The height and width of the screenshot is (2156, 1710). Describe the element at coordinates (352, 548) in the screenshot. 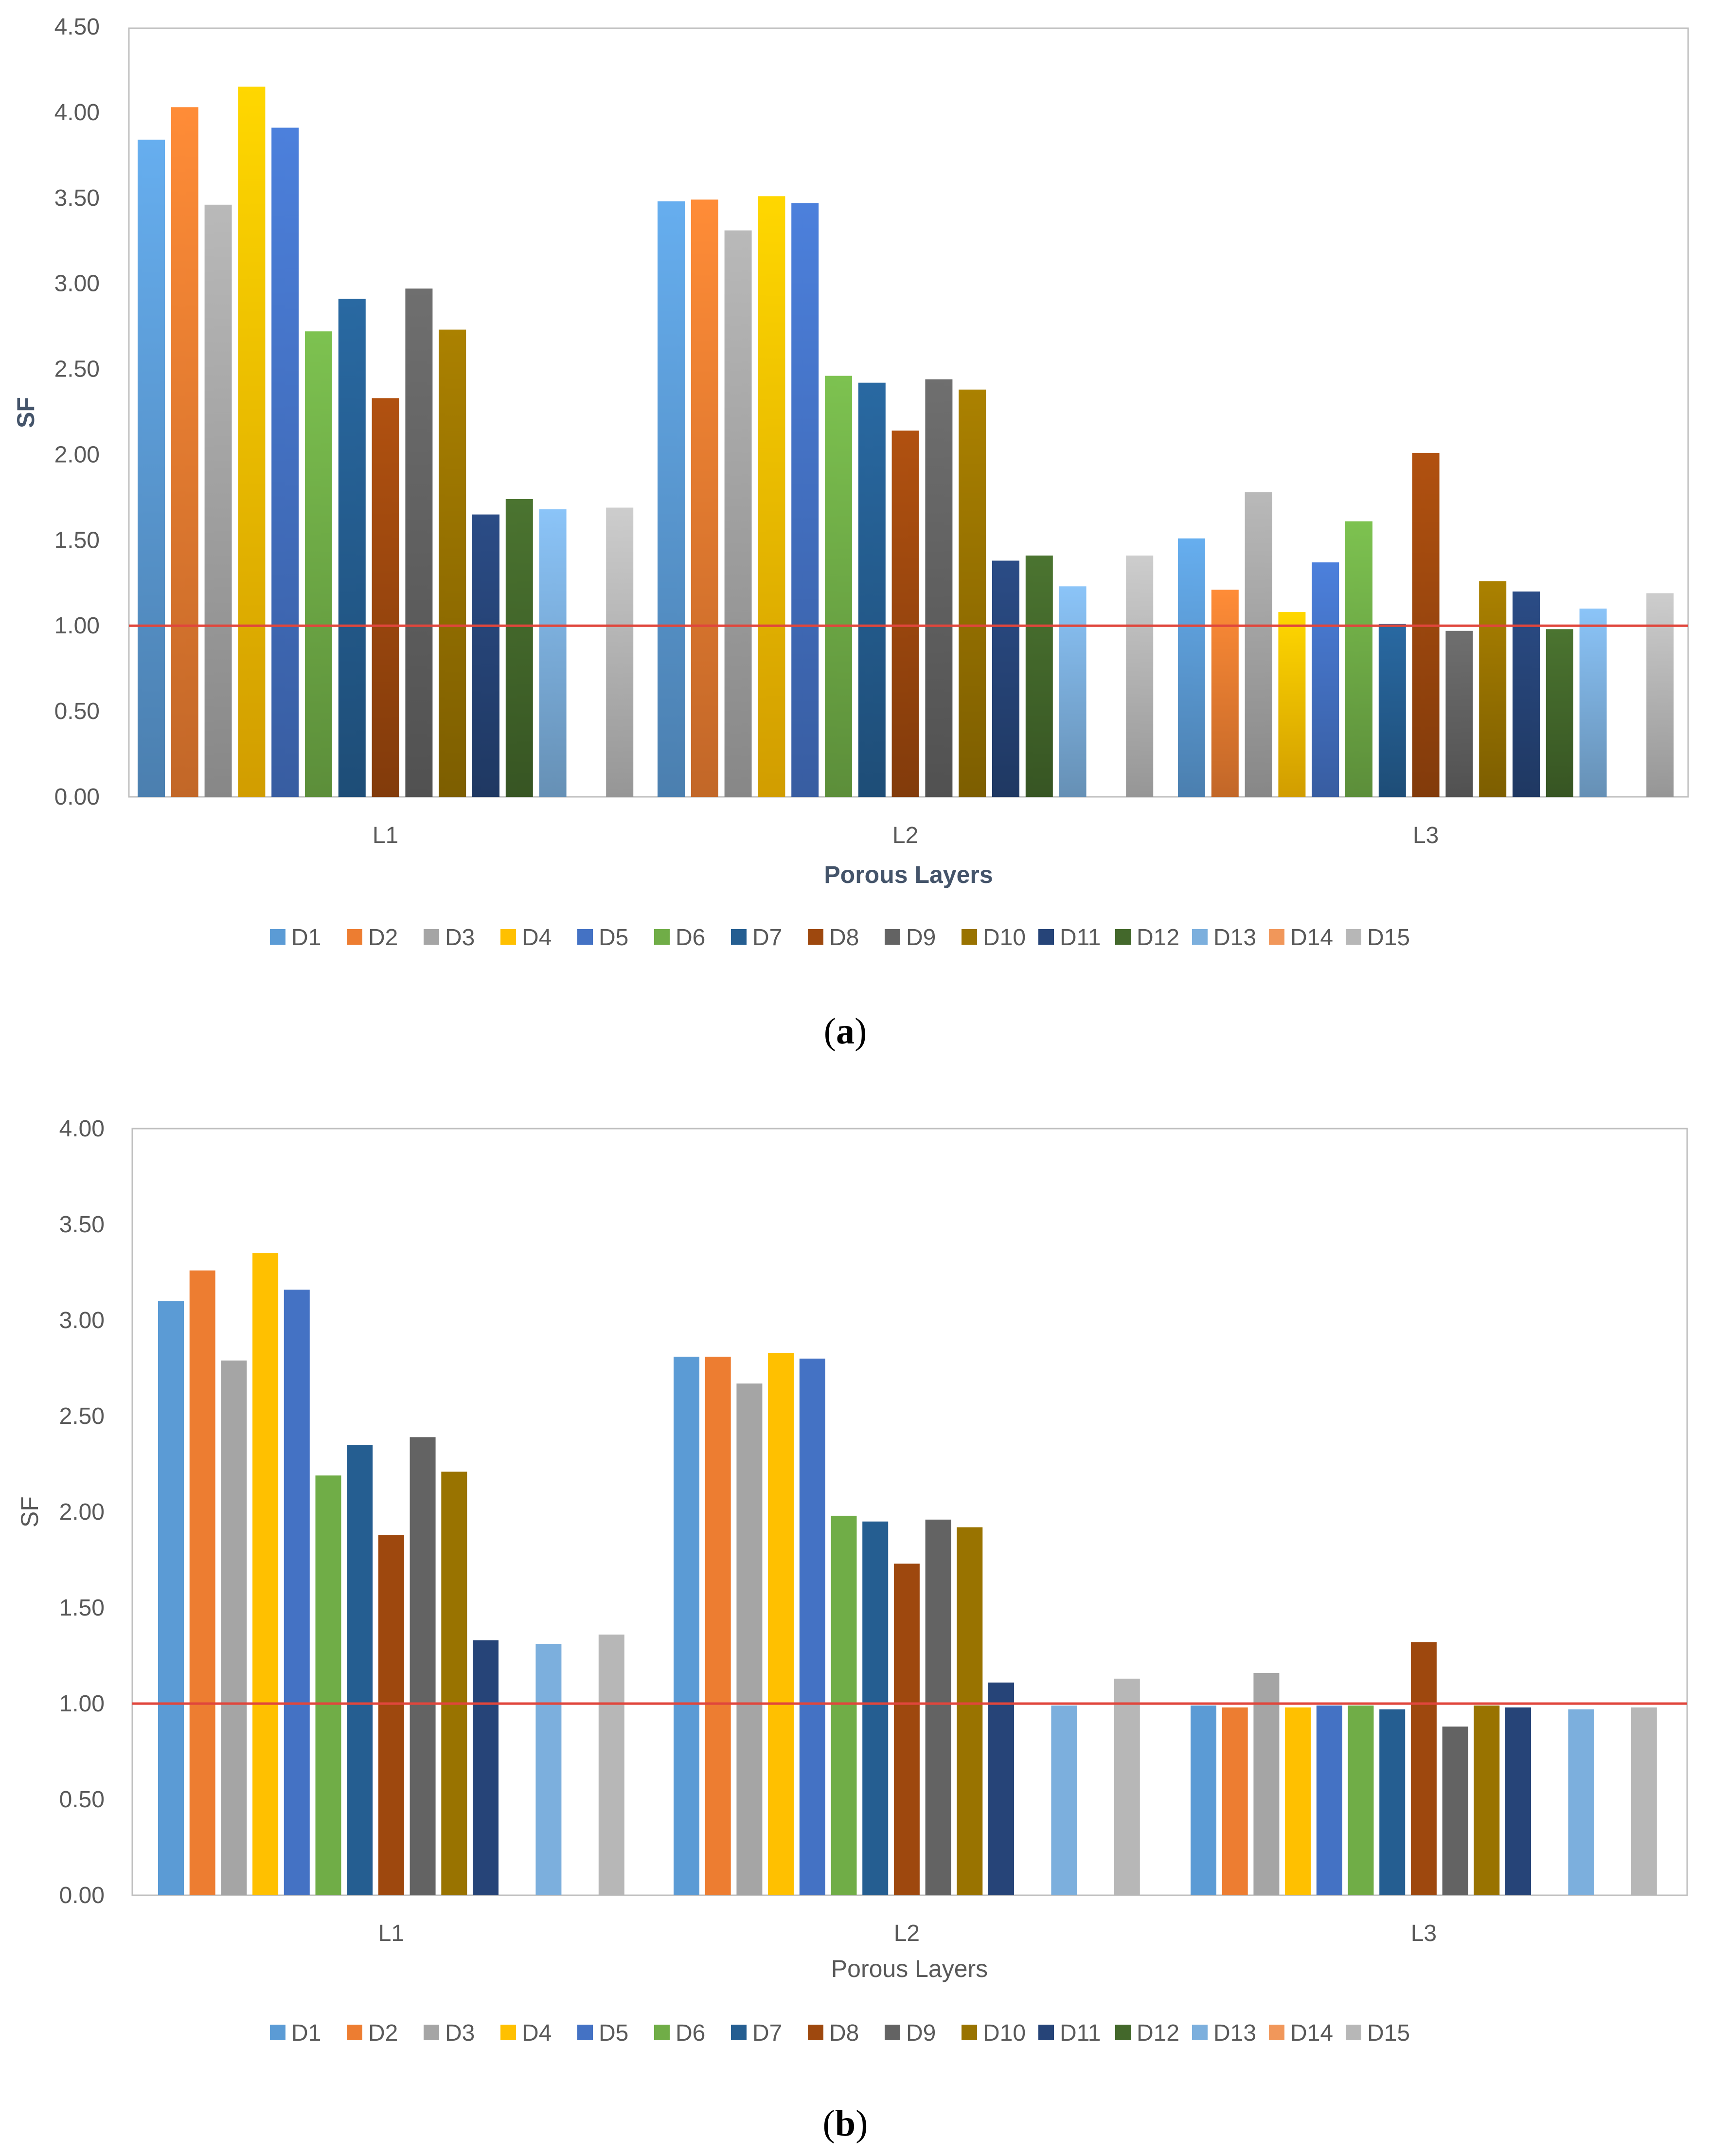

I see `bar-a-L1-D7` at that location.